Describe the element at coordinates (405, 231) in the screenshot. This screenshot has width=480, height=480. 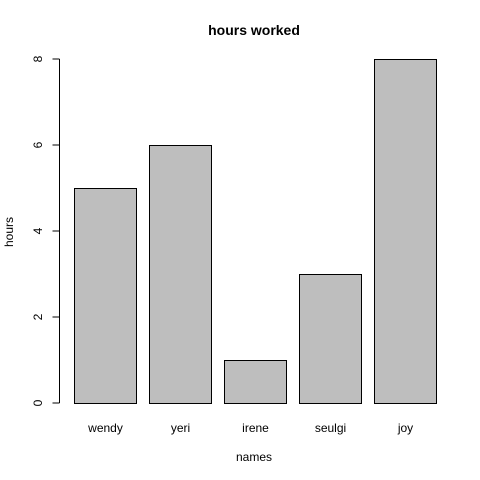
I see `bar-joy` at that location.